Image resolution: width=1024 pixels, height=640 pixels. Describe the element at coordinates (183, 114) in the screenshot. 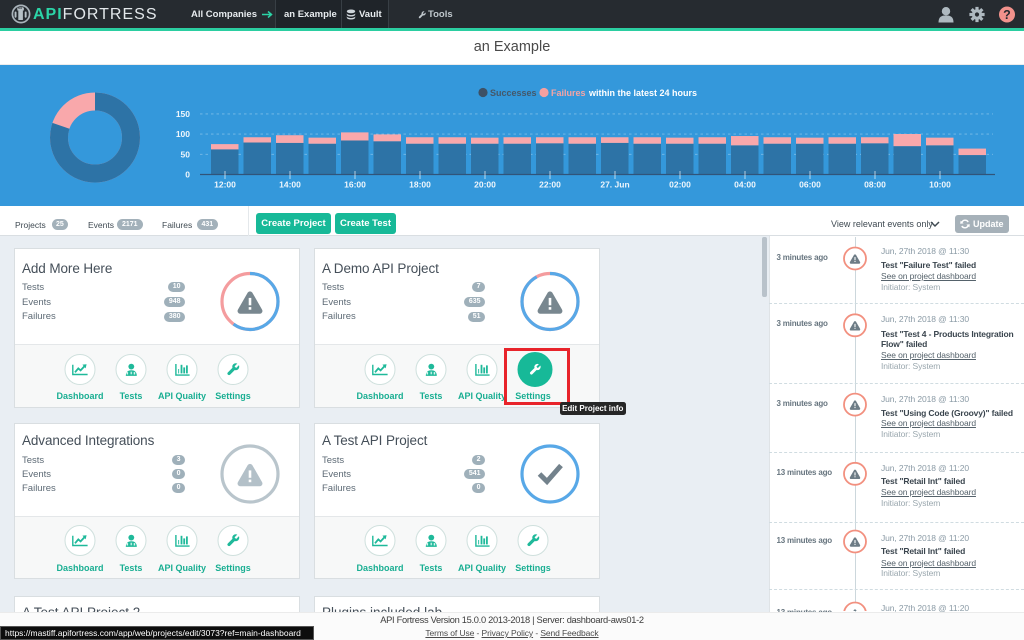

I see `svg-text: 150` at that location.